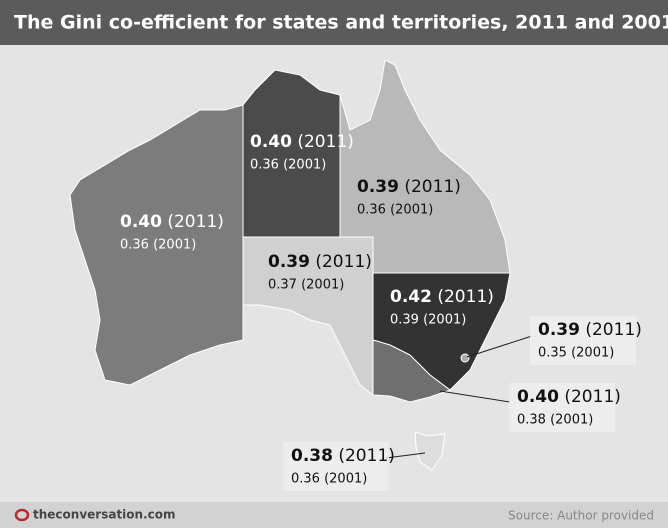 This screenshot has height=528, width=668. Describe the element at coordinates (306, 285) in the screenshot. I see `value-2001: 0.37 (2001)` at that location.